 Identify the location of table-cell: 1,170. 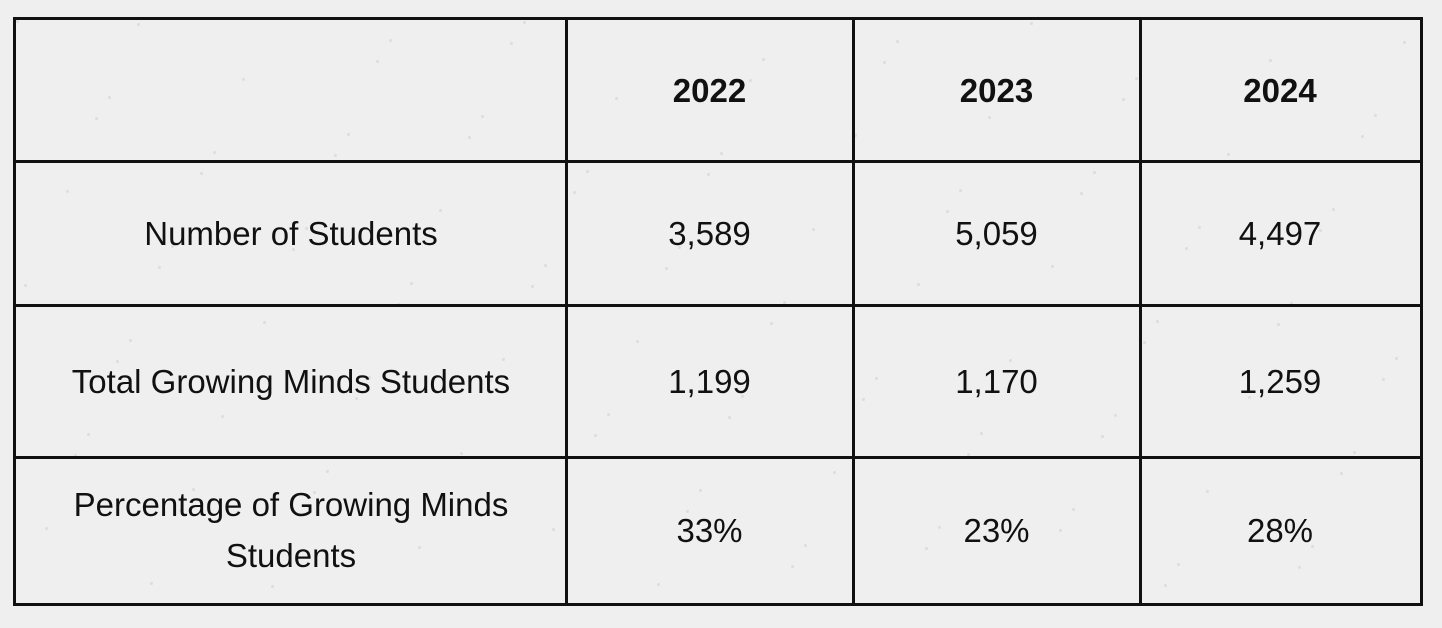
(996, 381).